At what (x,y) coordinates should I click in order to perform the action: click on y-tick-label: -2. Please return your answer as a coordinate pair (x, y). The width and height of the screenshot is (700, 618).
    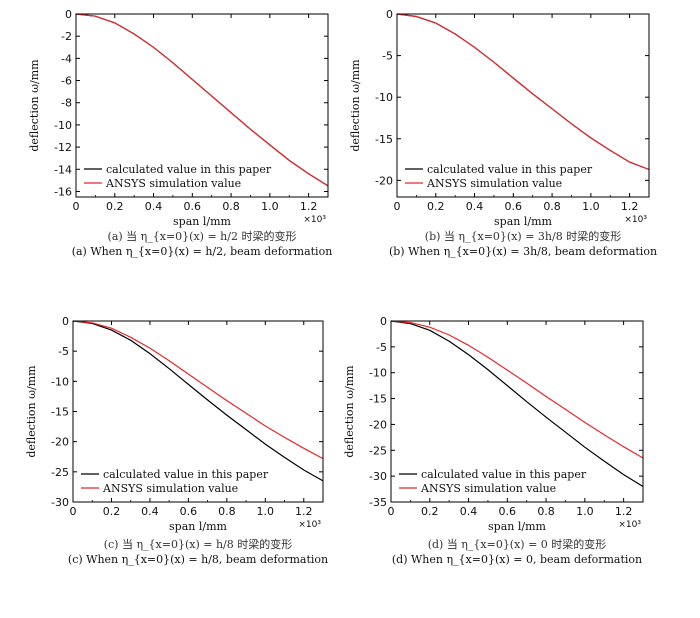
    Looking at the image, I should click on (66, 36).